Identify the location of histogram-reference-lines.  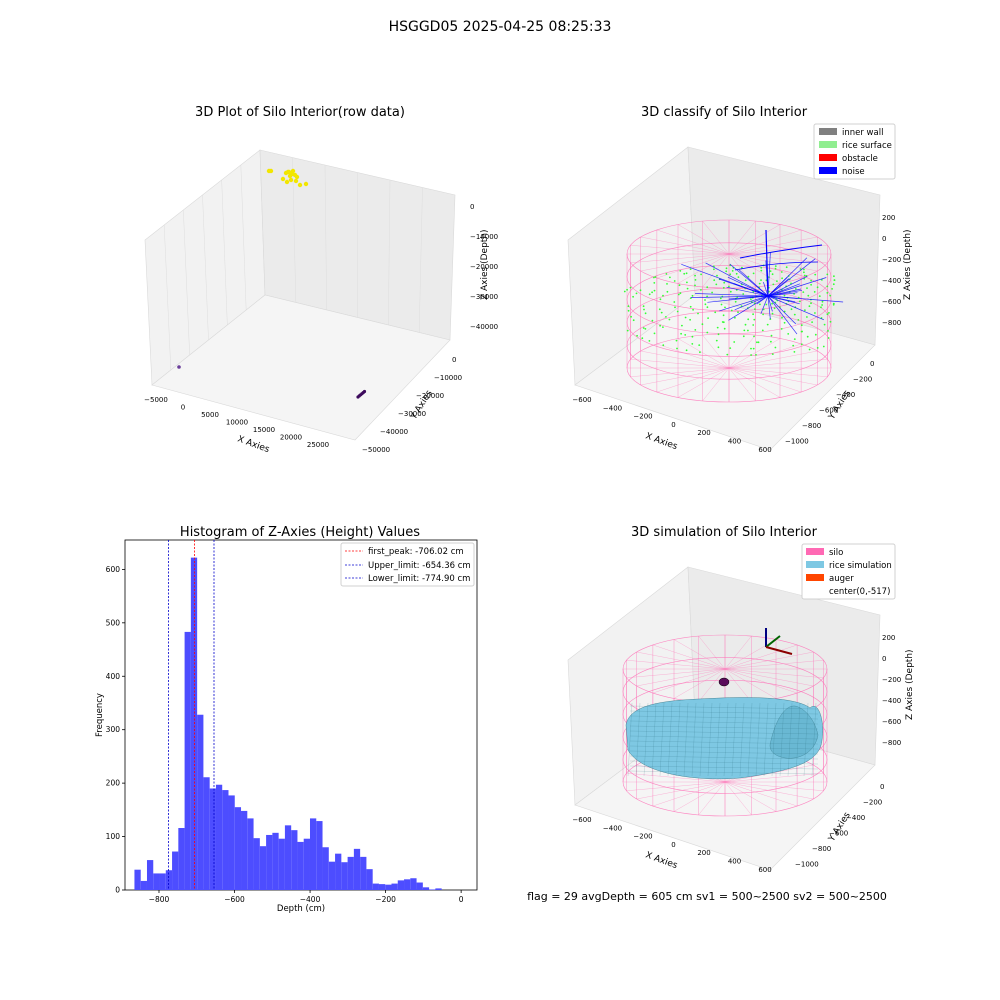
(191, 715).